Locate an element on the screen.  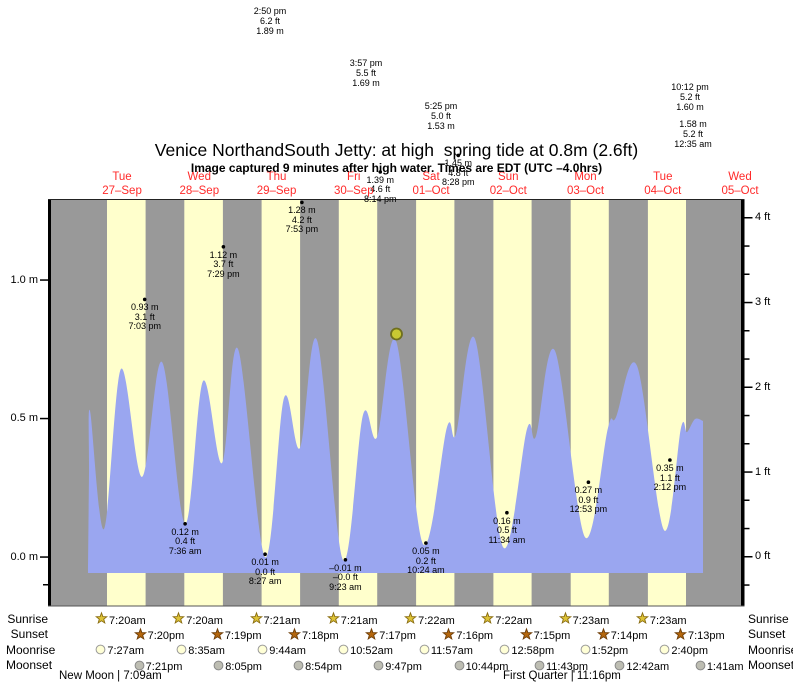
sunset-time: 7:16pm is located at coordinates (475, 636).